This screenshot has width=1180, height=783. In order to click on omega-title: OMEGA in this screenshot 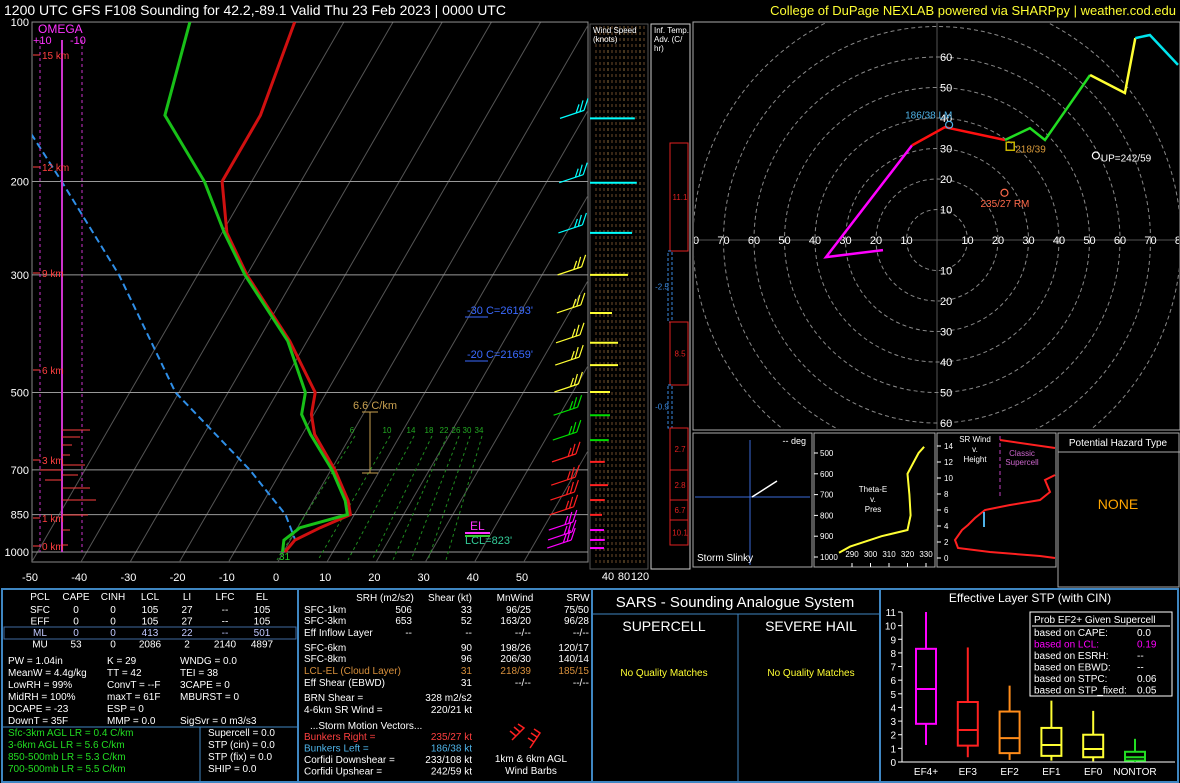, I will do `click(60, 29)`.